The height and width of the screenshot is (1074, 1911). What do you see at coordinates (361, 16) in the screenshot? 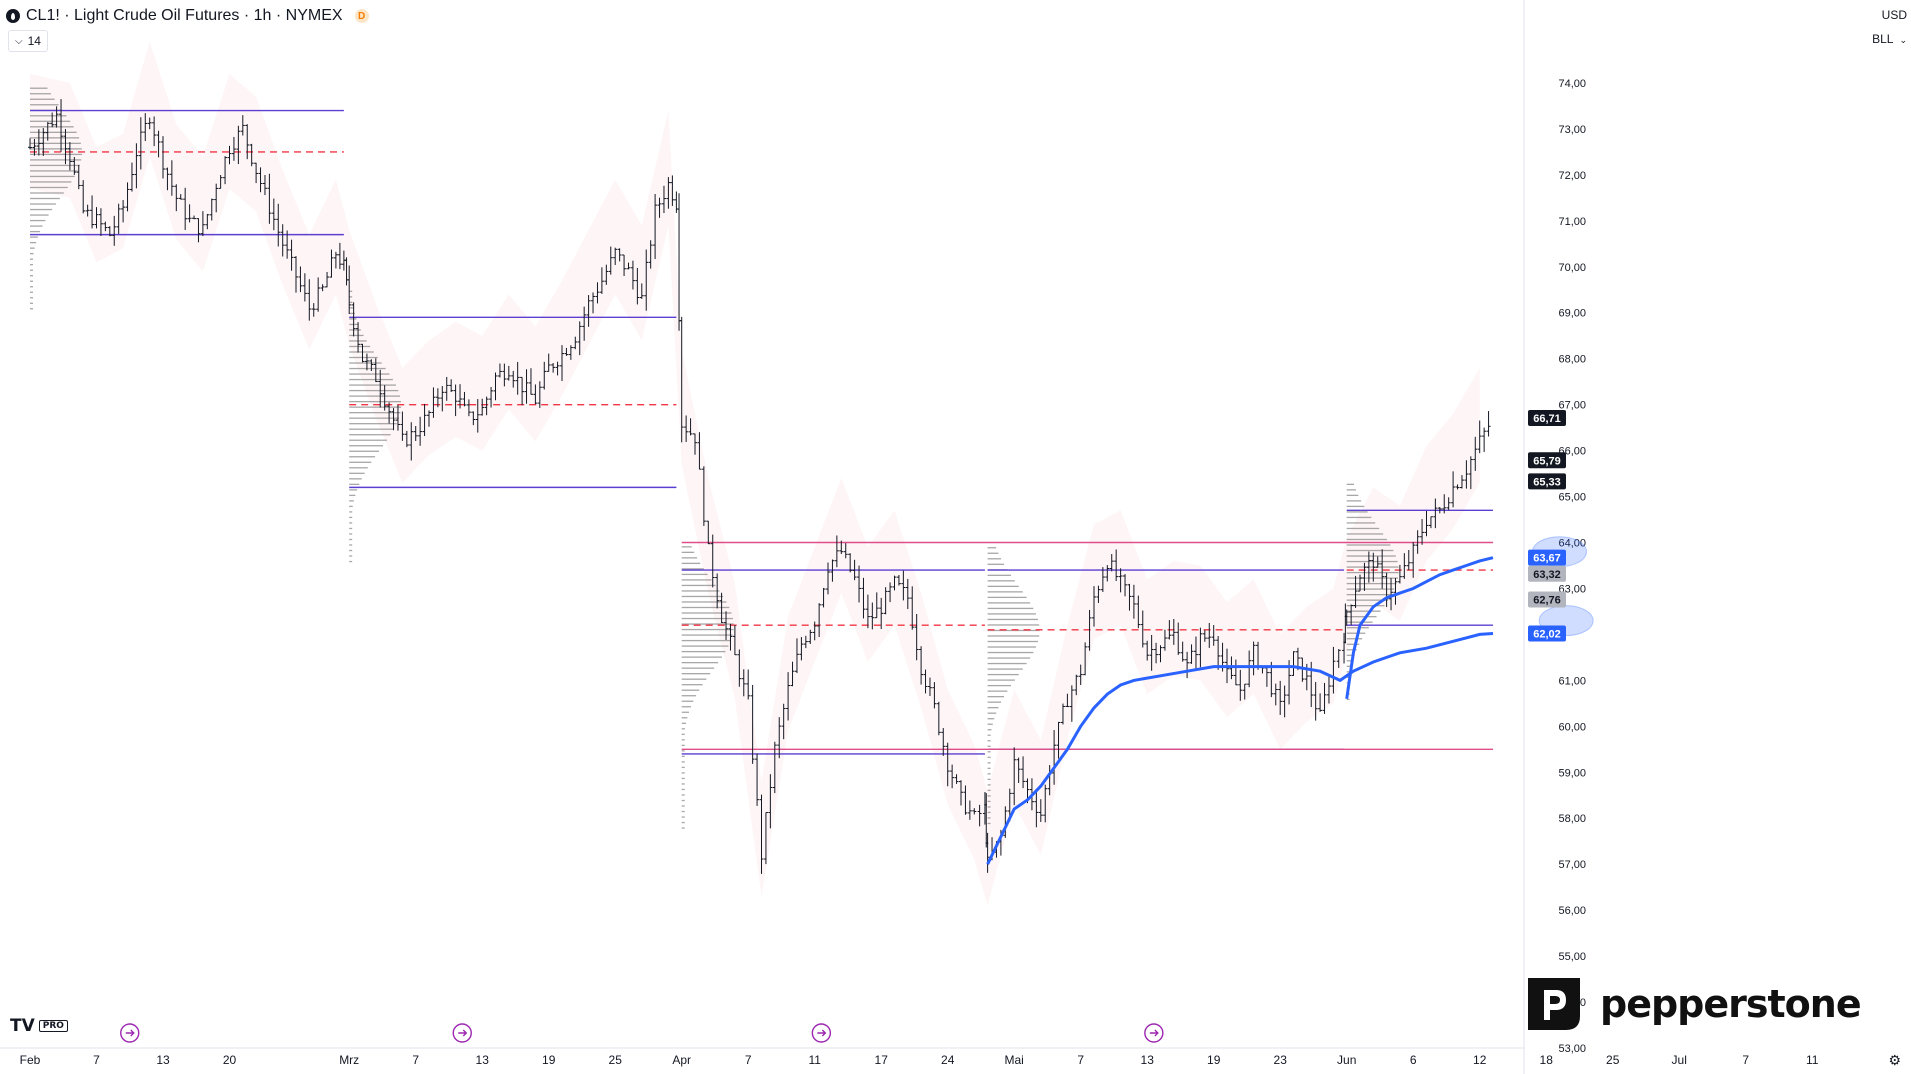
I see `delayed-data-badge: D` at bounding box center [361, 16].